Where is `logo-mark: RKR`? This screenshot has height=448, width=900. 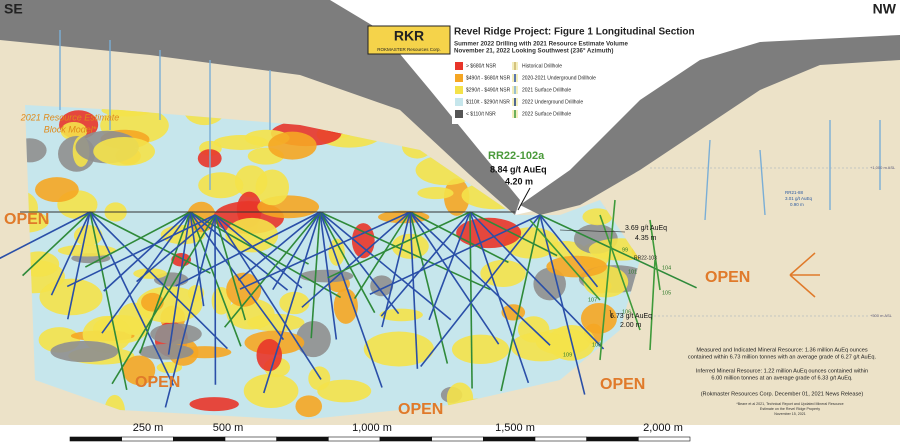
logo-mark: RKR is located at coordinates (409, 36).